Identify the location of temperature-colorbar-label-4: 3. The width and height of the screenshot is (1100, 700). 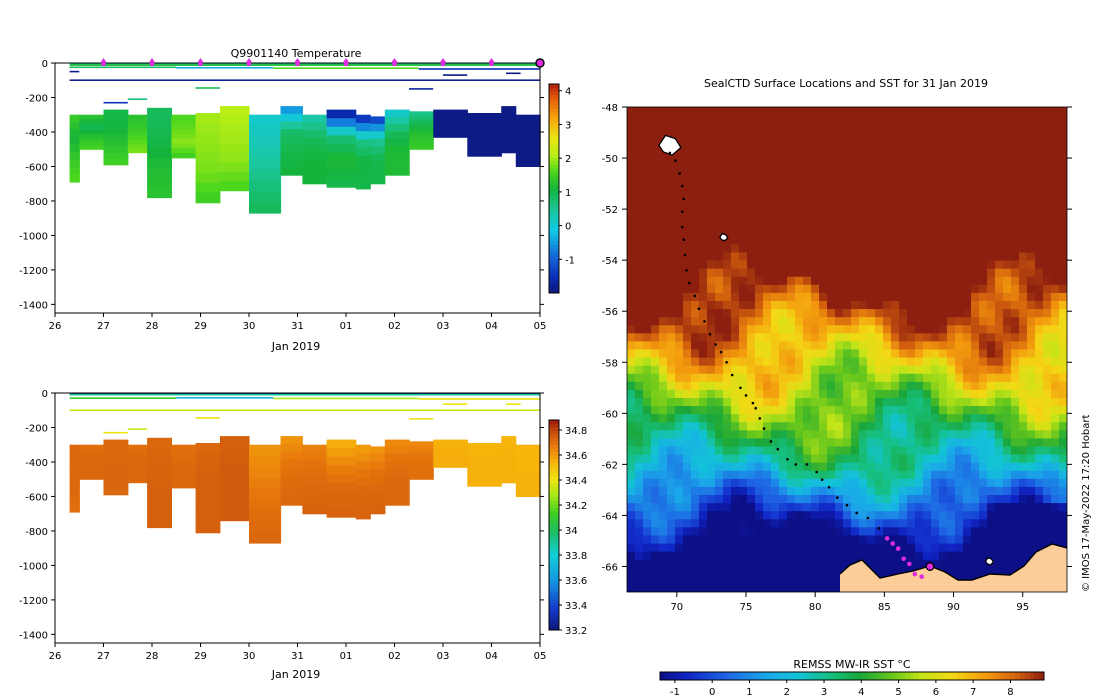
(568, 125).